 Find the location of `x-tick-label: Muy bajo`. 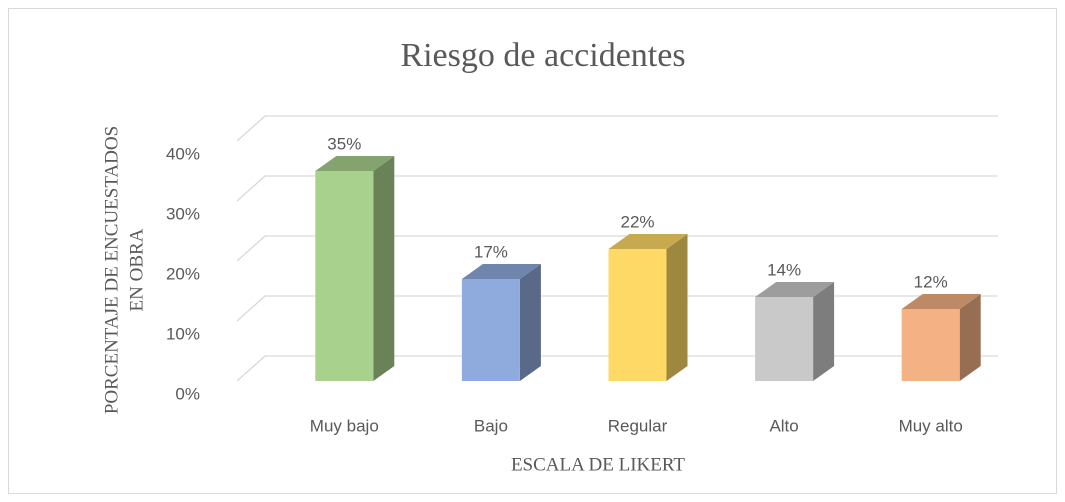

x-tick-label: Muy bajo is located at coordinates (344, 425).